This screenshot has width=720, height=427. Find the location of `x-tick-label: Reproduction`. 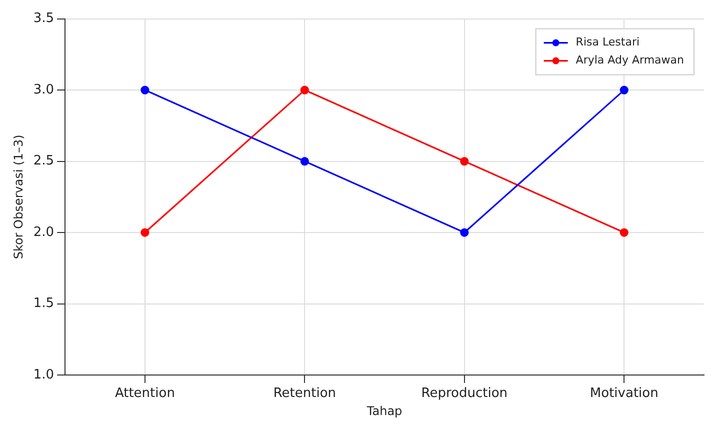

x-tick-label: Reproduction is located at coordinates (464, 394).